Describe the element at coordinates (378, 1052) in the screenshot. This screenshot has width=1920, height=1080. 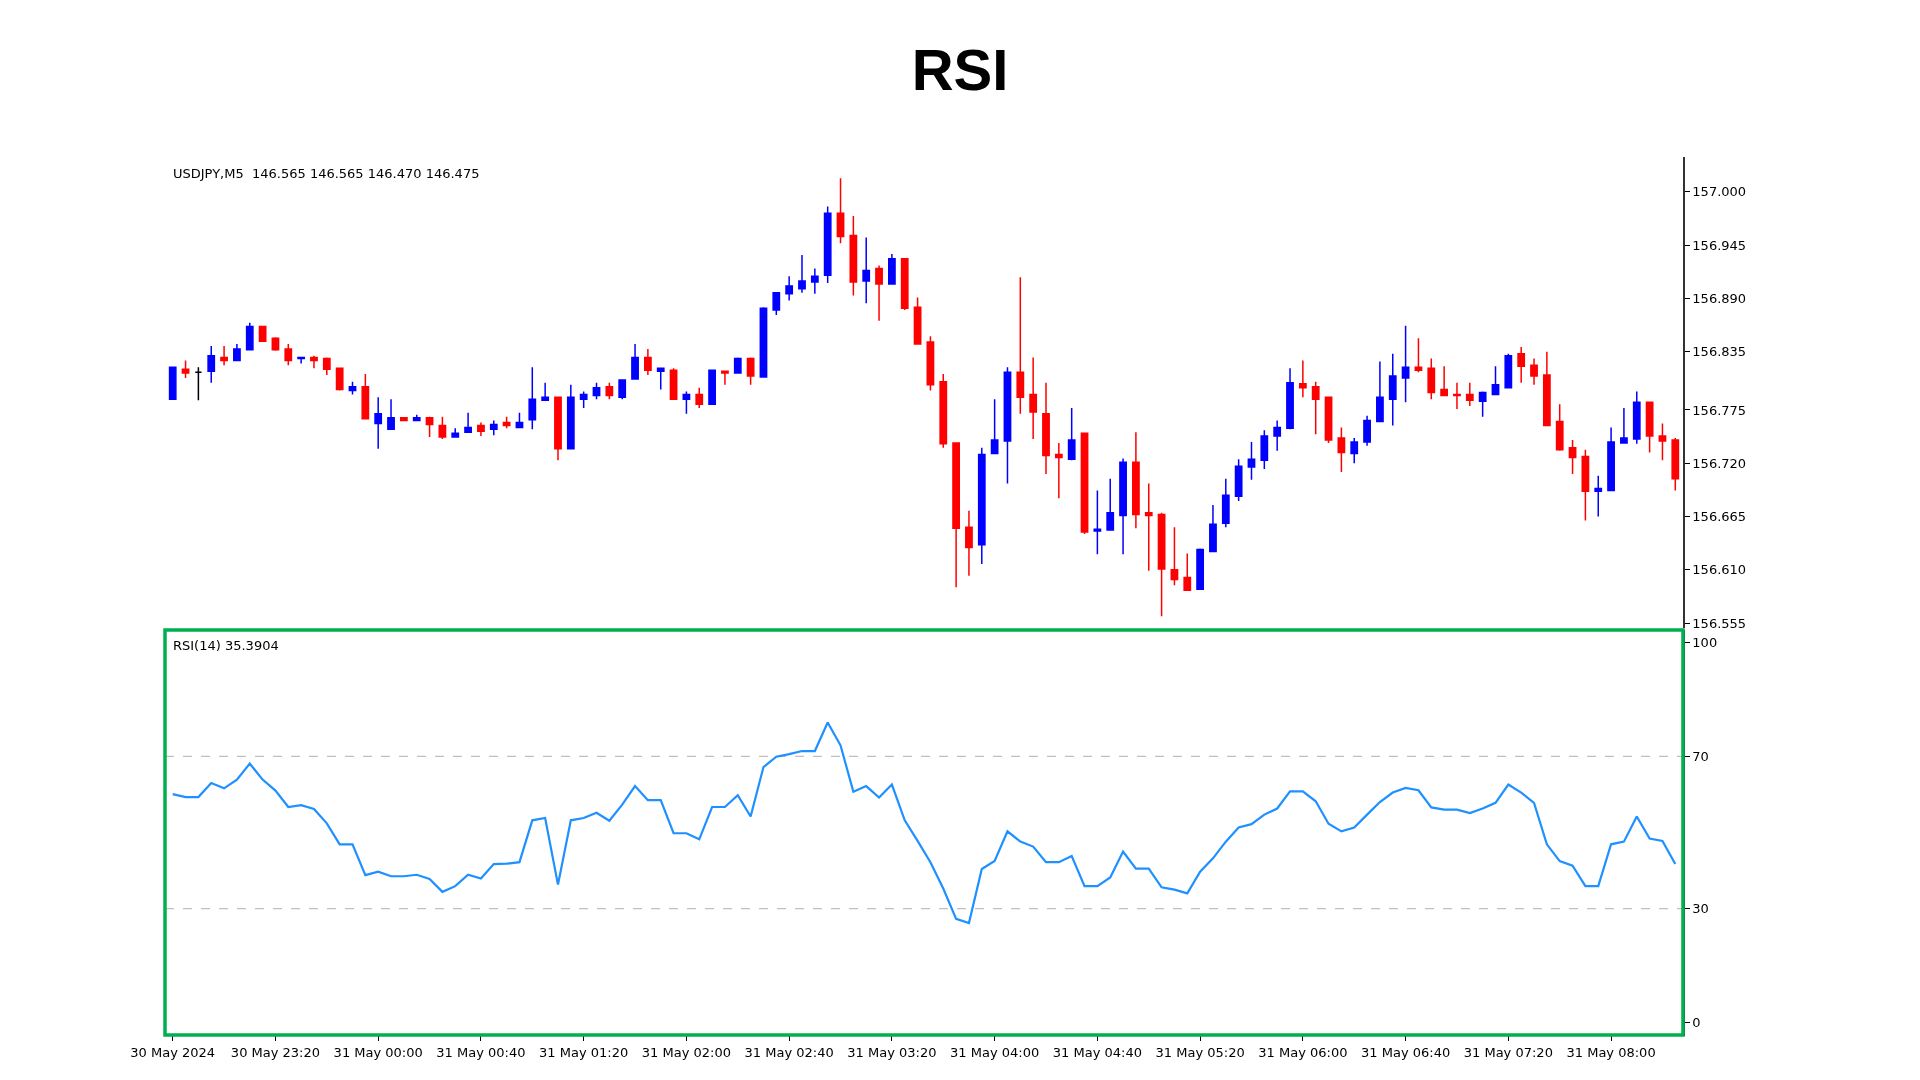
I see `x-tick-label: 31 May 00:00` at that location.